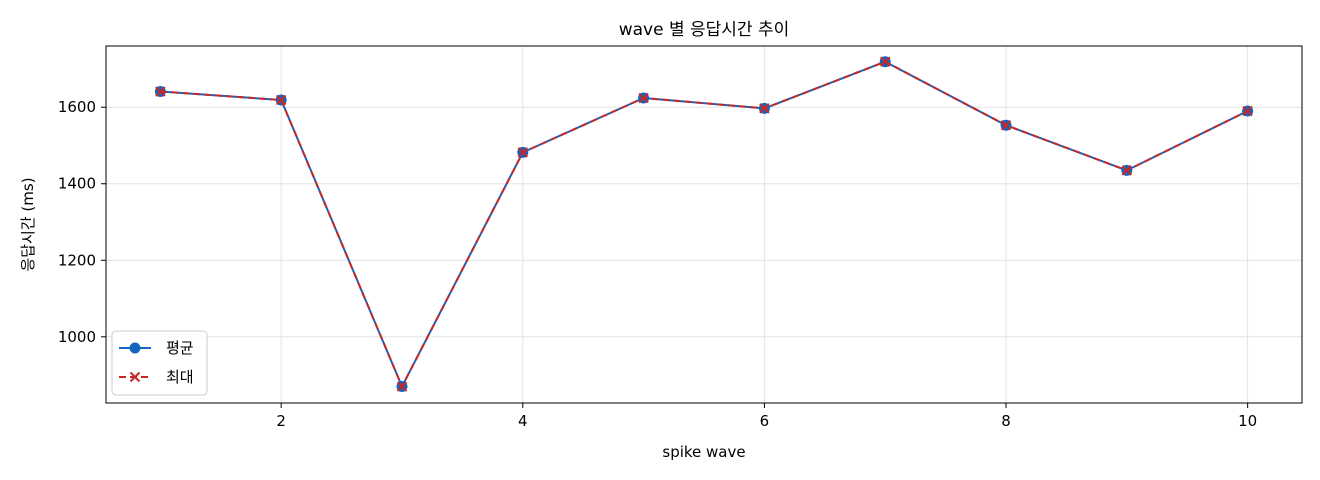 Image resolution: width=1320 pixels, height=480 pixels. Describe the element at coordinates (180, 377) in the screenshot. I see `legend-label: 최대` at that location.